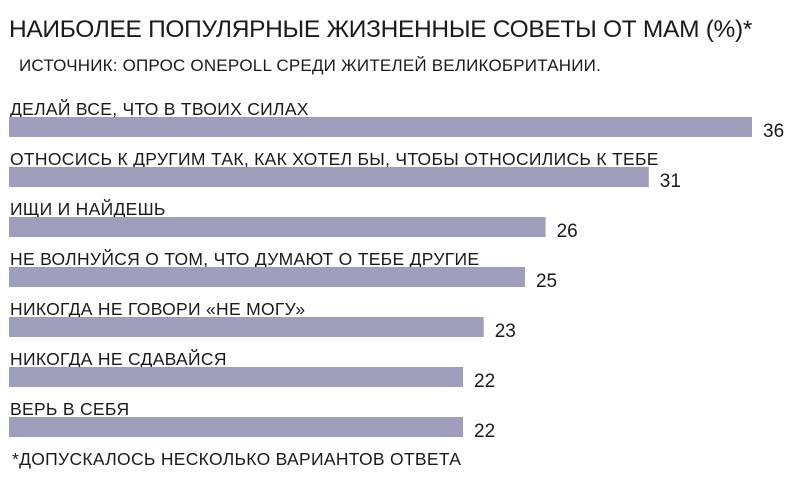 This screenshot has height=485, width=800. I want to click on value-label: 31, so click(670, 181).